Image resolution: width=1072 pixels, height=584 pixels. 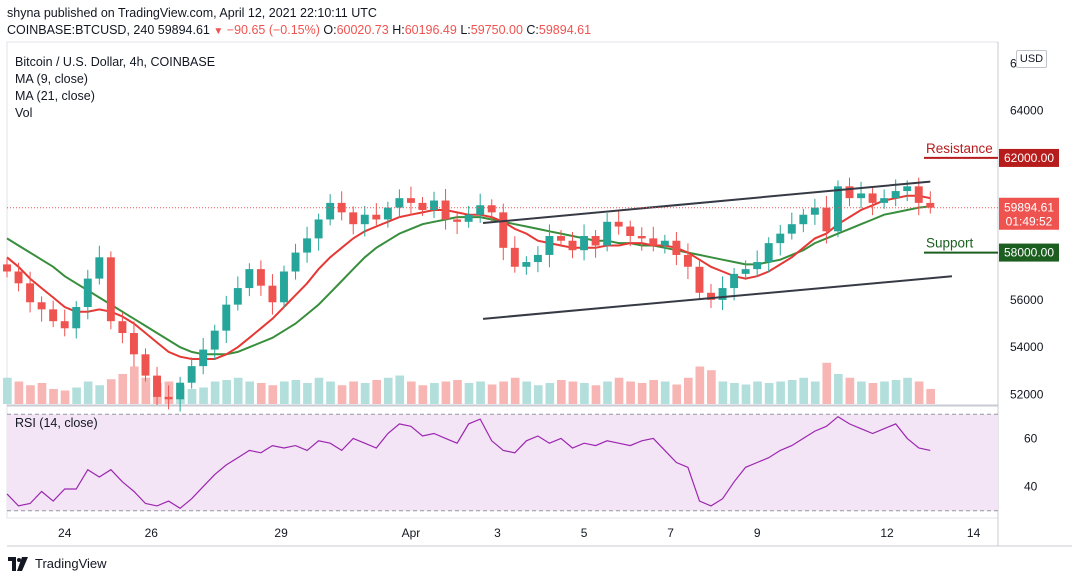 What do you see at coordinates (362, 30) in the screenshot?
I see `open-value: 60020.73` at bounding box center [362, 30].